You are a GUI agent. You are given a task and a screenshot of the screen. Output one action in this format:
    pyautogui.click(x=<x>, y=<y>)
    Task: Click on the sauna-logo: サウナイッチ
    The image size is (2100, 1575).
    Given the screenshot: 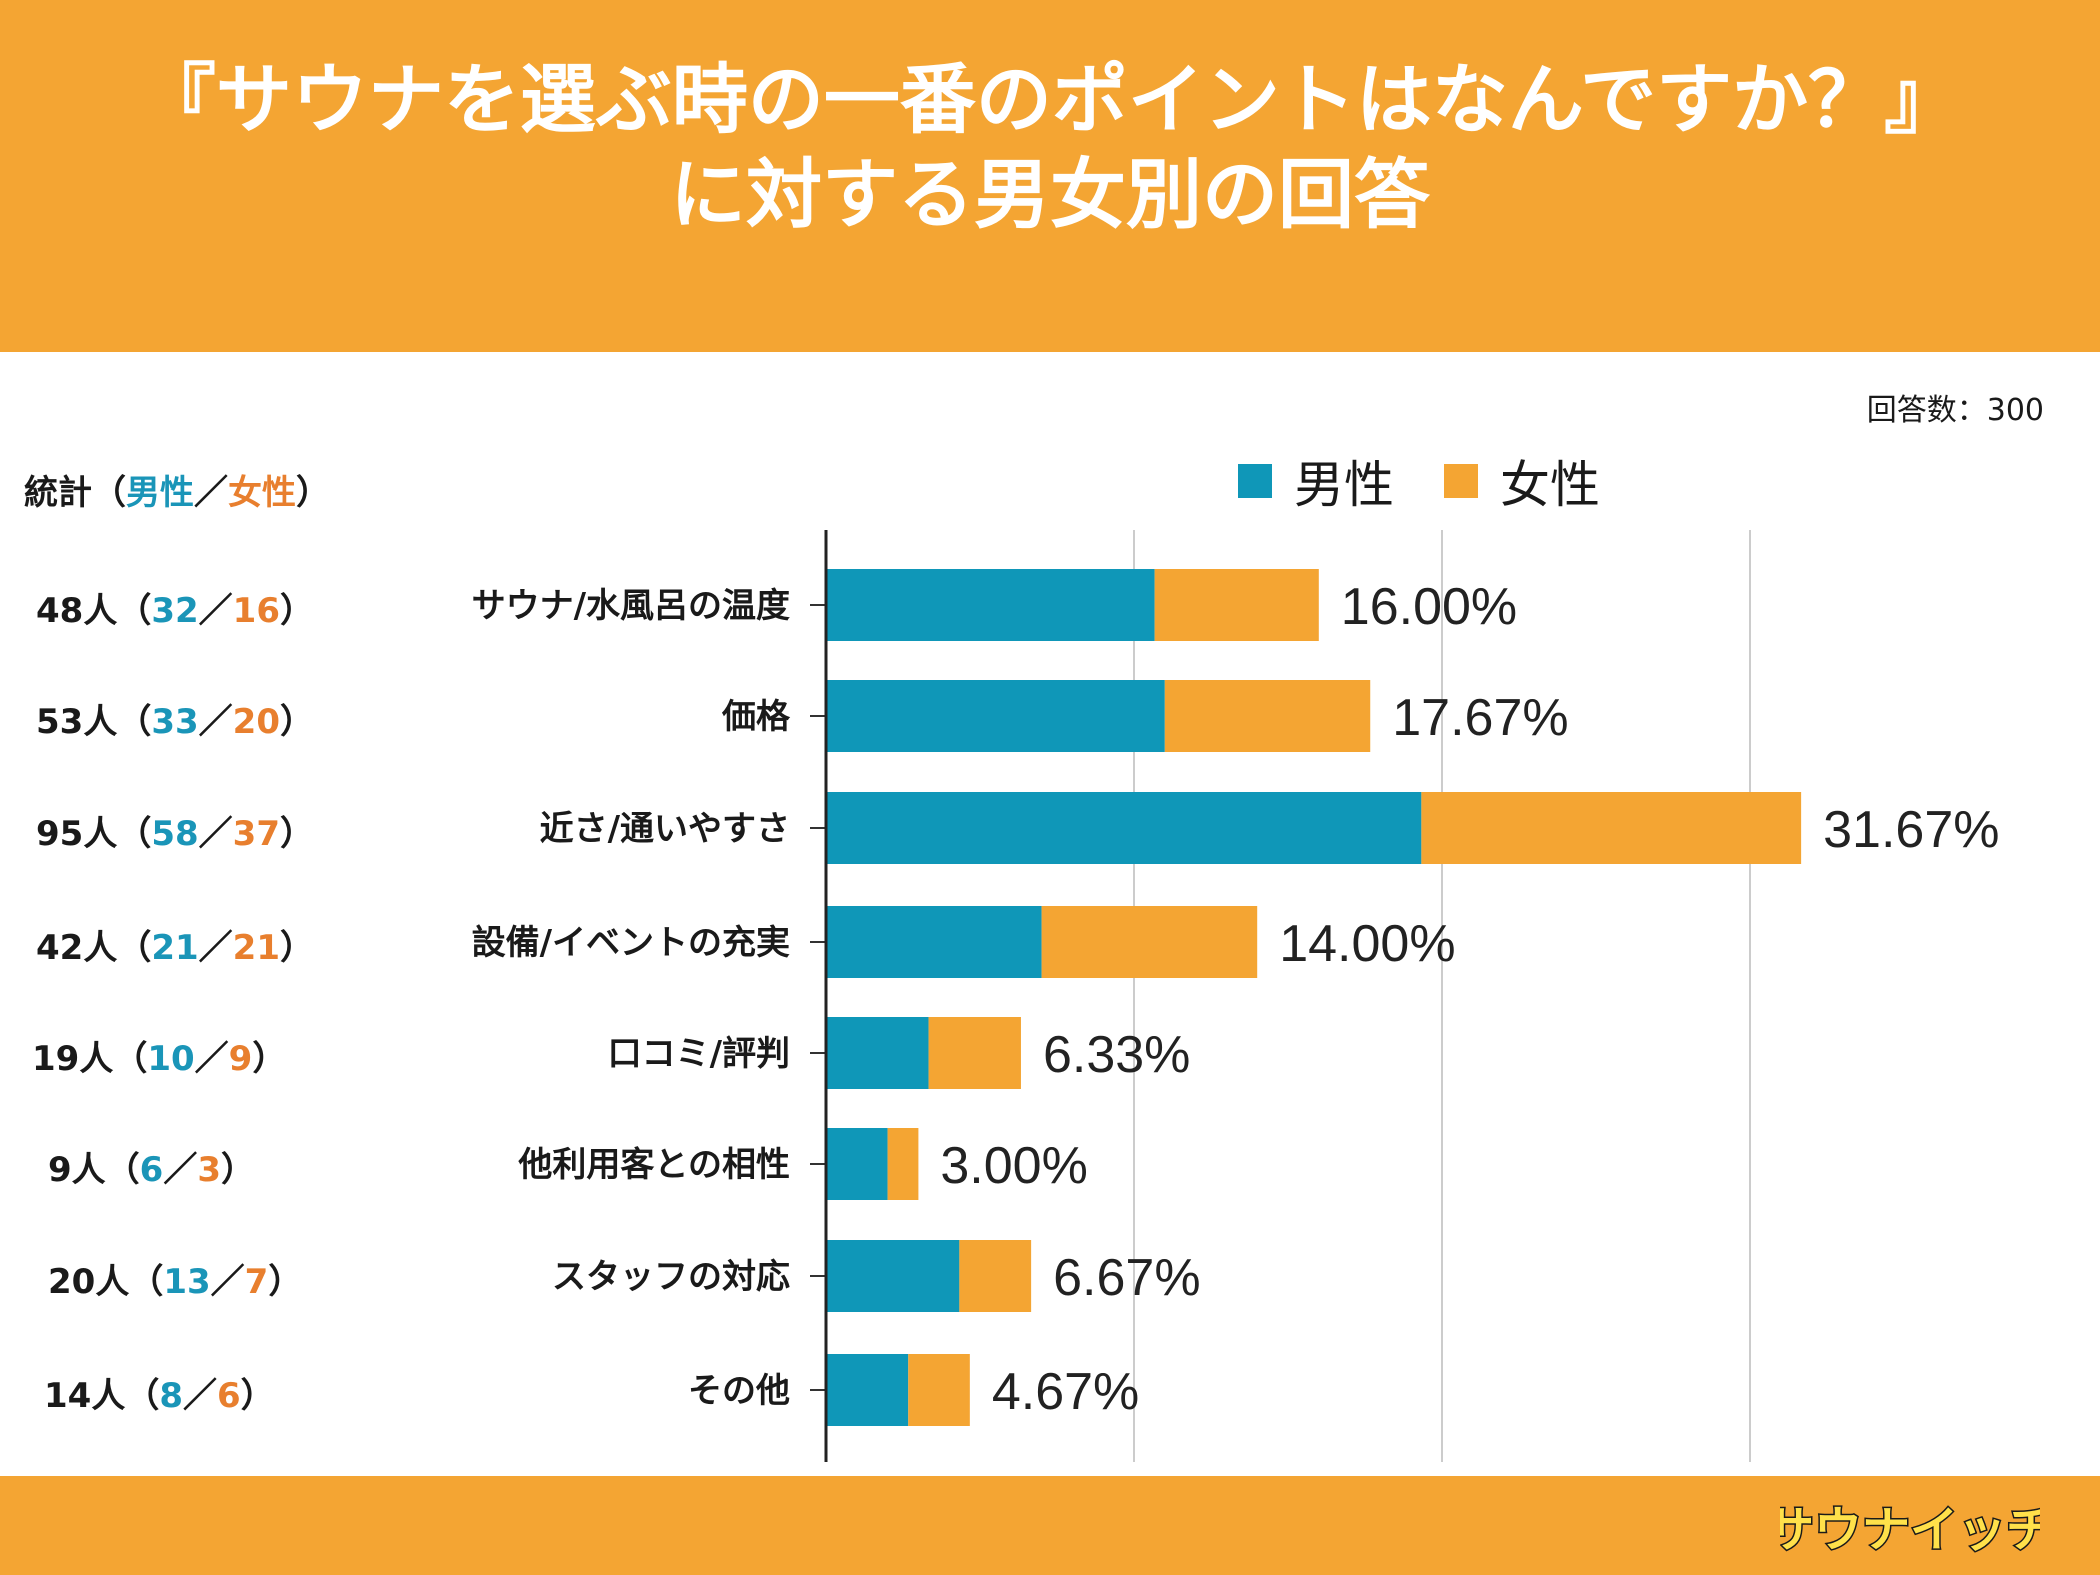 What is the action you would take?
    pyautogui.click(x=1910, y=1530)
    